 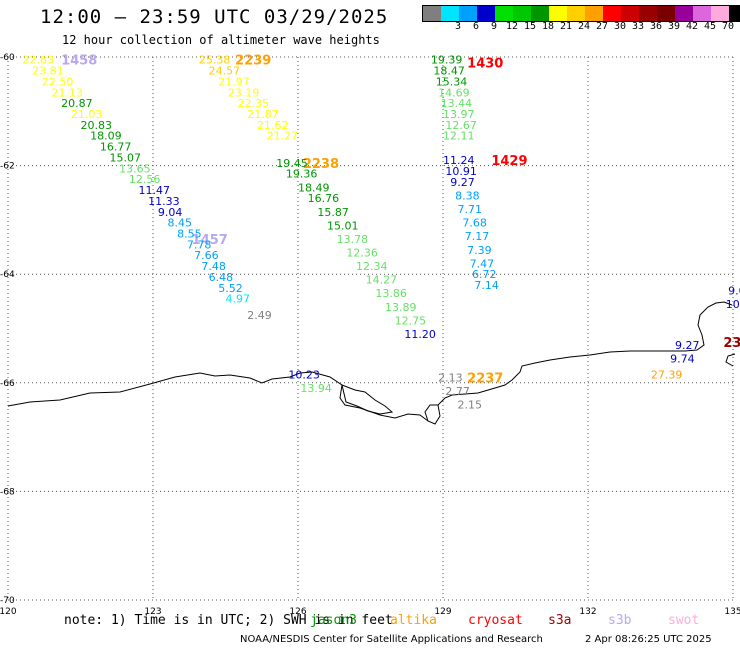 What do you see at coordinates (602, 26) in the screenshot?
I see `legend-label: 27` at bounding box center [602, 26].